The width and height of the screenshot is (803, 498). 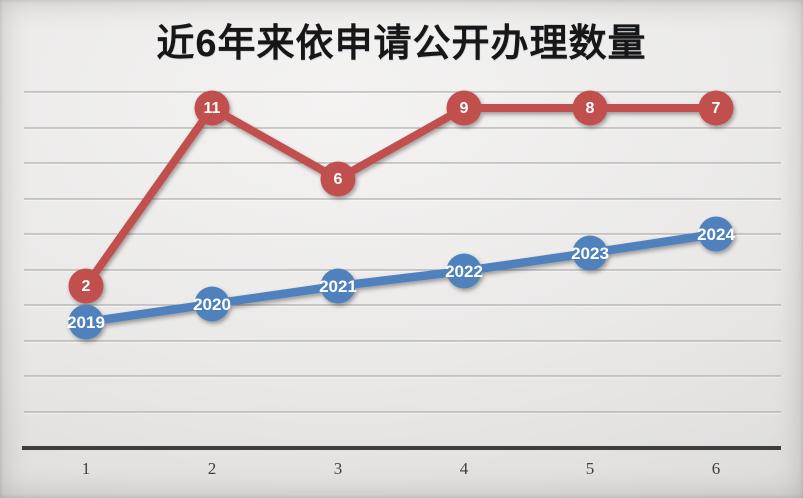 What do you see at coordinates (401, 468) in the screenshot?
I see `x-tick-labels-group: 1 2 3 4 5 6` at bounding box center [401, 468].